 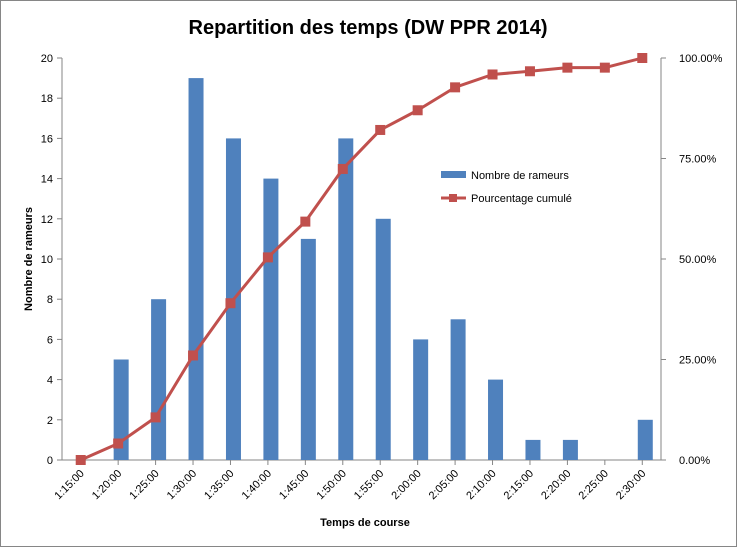 I want to click on y-tick-label: 18, so click(x=47, y=99).